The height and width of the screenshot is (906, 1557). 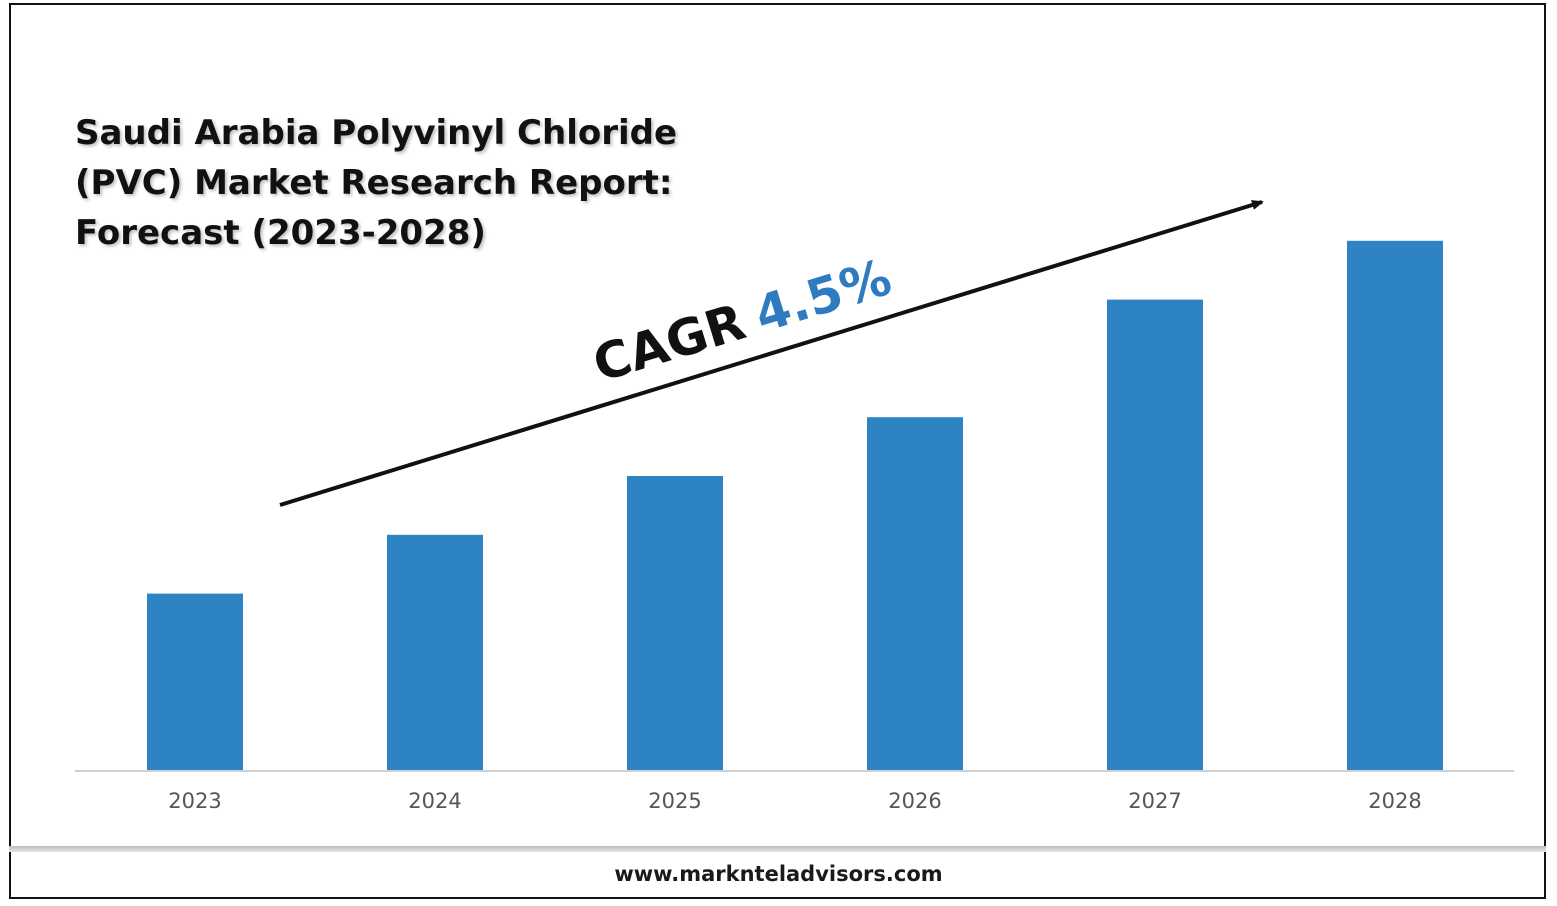 I want to click on footer-divider, so click(x=777, y=849).